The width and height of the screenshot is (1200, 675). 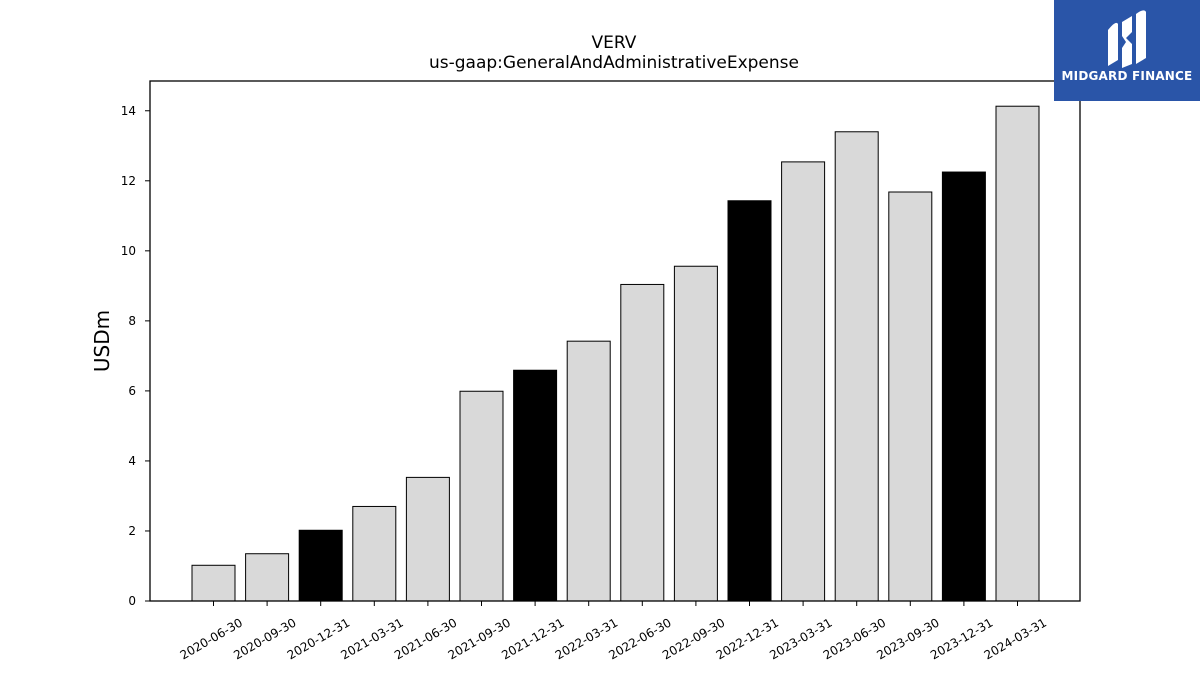 I want to click on y-tick-label: 2, so click(x=132, y=531).